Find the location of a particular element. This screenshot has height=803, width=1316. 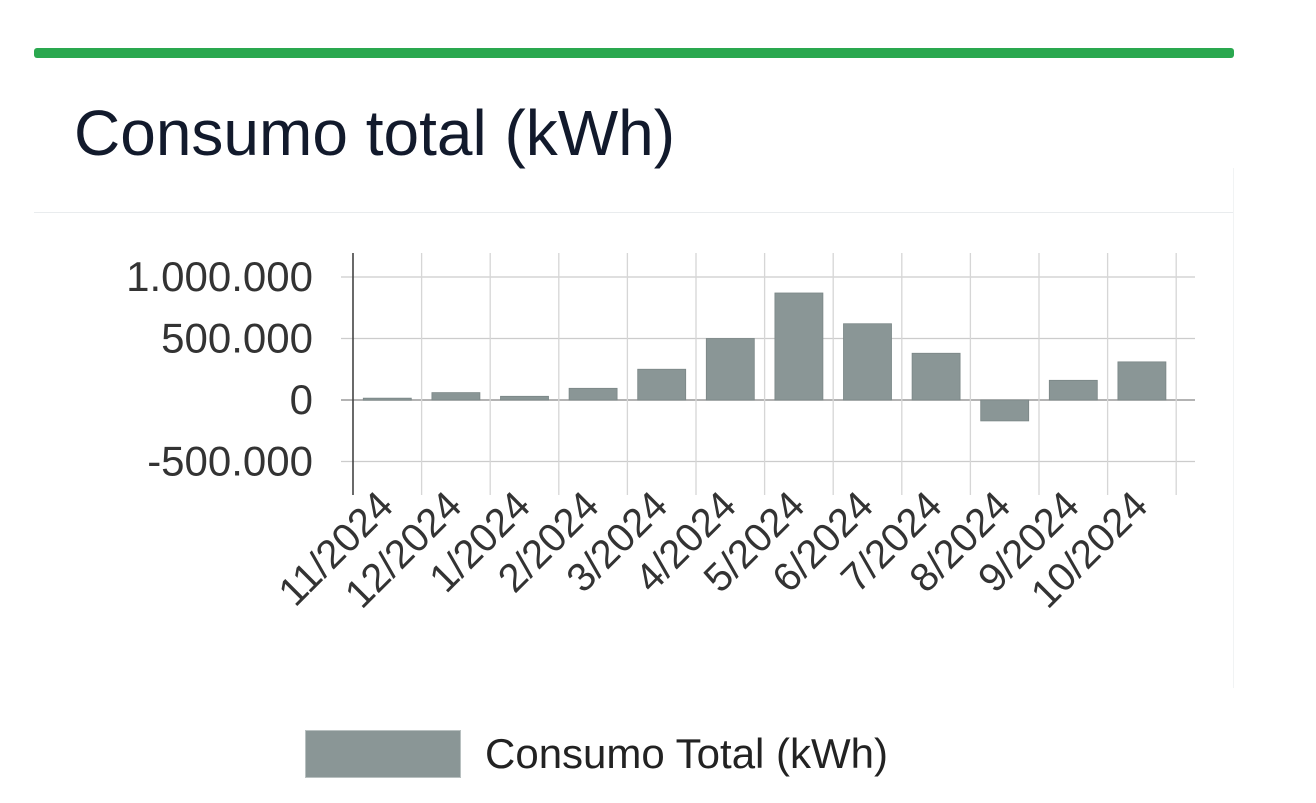

bar-9-2024 is located at coordinates (1073, 390).